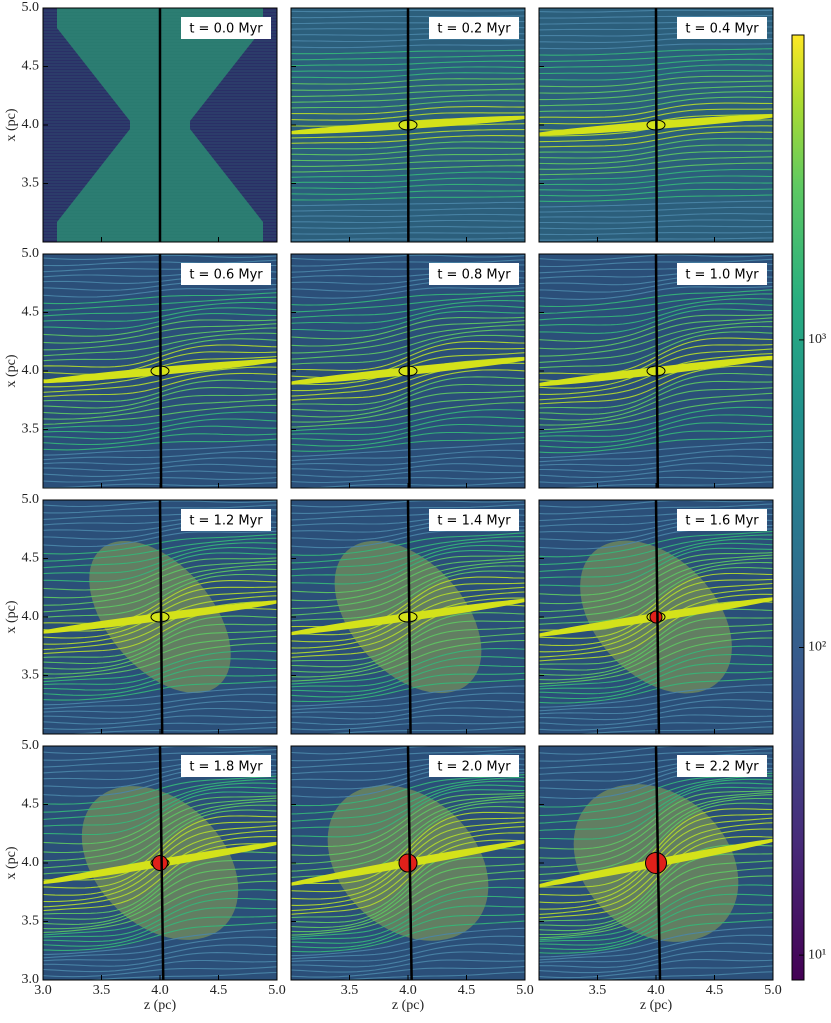 Image resolution: width=831 pixels, height=1023 pixels. Describe the element at coordinates (226, 767) in the screenshot. I see `panel-title: t = 1.8 Myr` at that location.